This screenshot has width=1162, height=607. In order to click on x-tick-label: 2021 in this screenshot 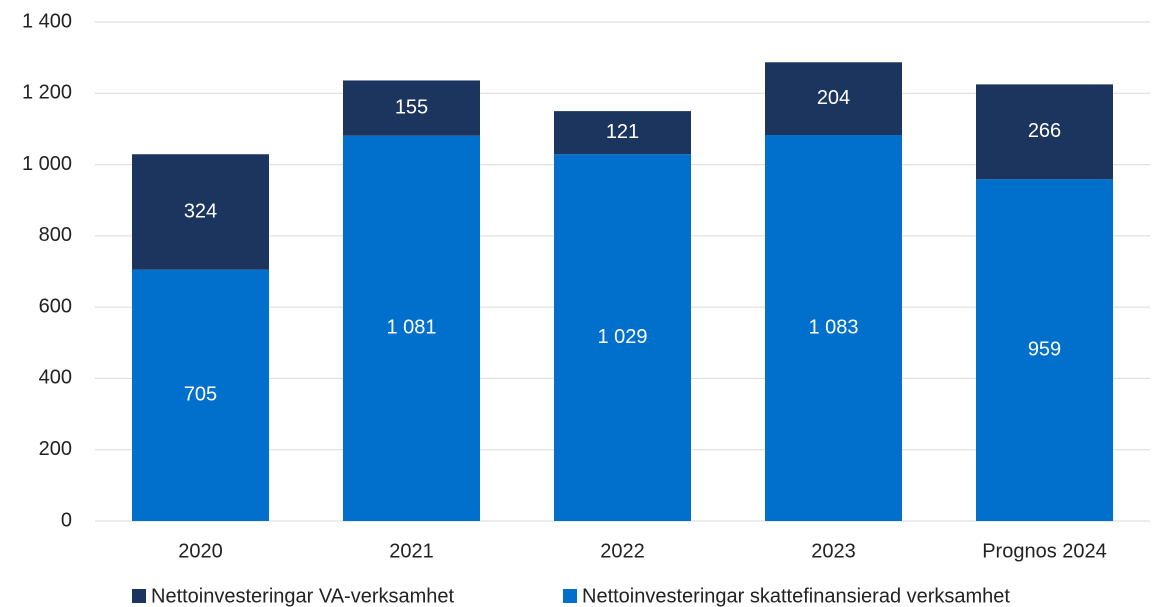, I will do `click(411, 551)`.